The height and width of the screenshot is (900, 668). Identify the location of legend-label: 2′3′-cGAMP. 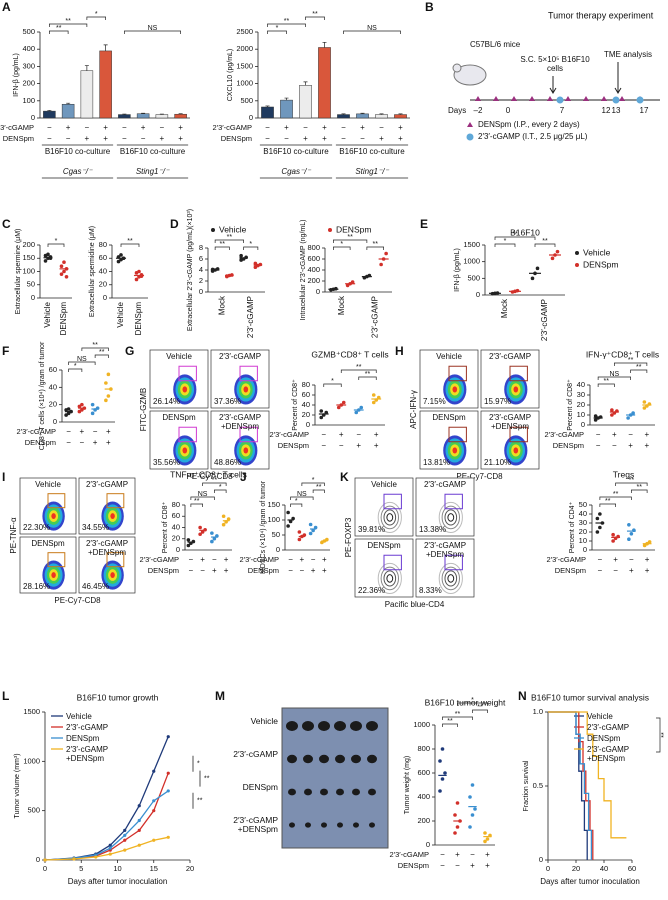
(608, 727).